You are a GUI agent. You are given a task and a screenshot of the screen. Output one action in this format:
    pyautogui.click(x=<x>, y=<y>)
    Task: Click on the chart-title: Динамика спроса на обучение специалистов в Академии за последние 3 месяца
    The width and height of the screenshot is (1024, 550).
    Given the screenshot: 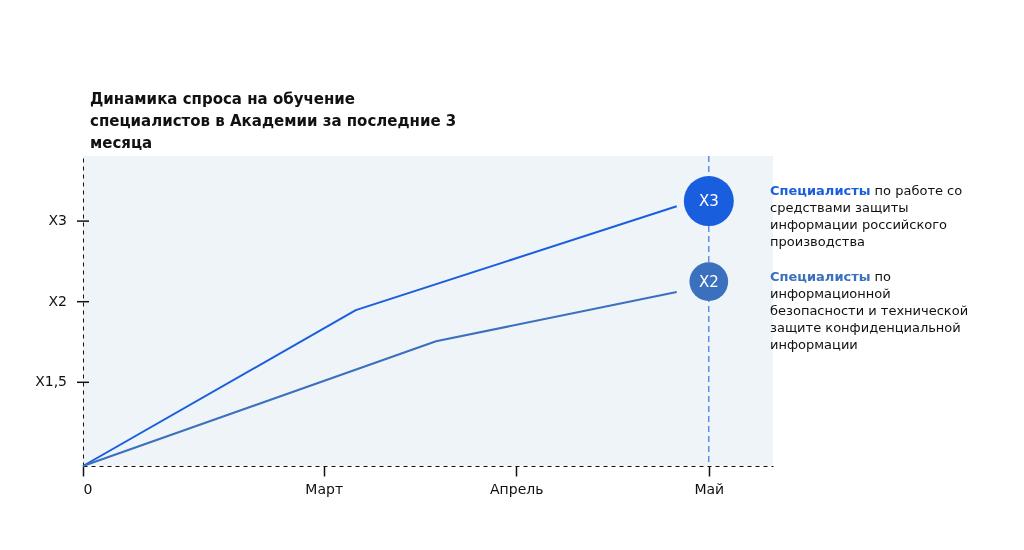 What is the action you would take?
    pyautogui.click(x=274, y=121)
    